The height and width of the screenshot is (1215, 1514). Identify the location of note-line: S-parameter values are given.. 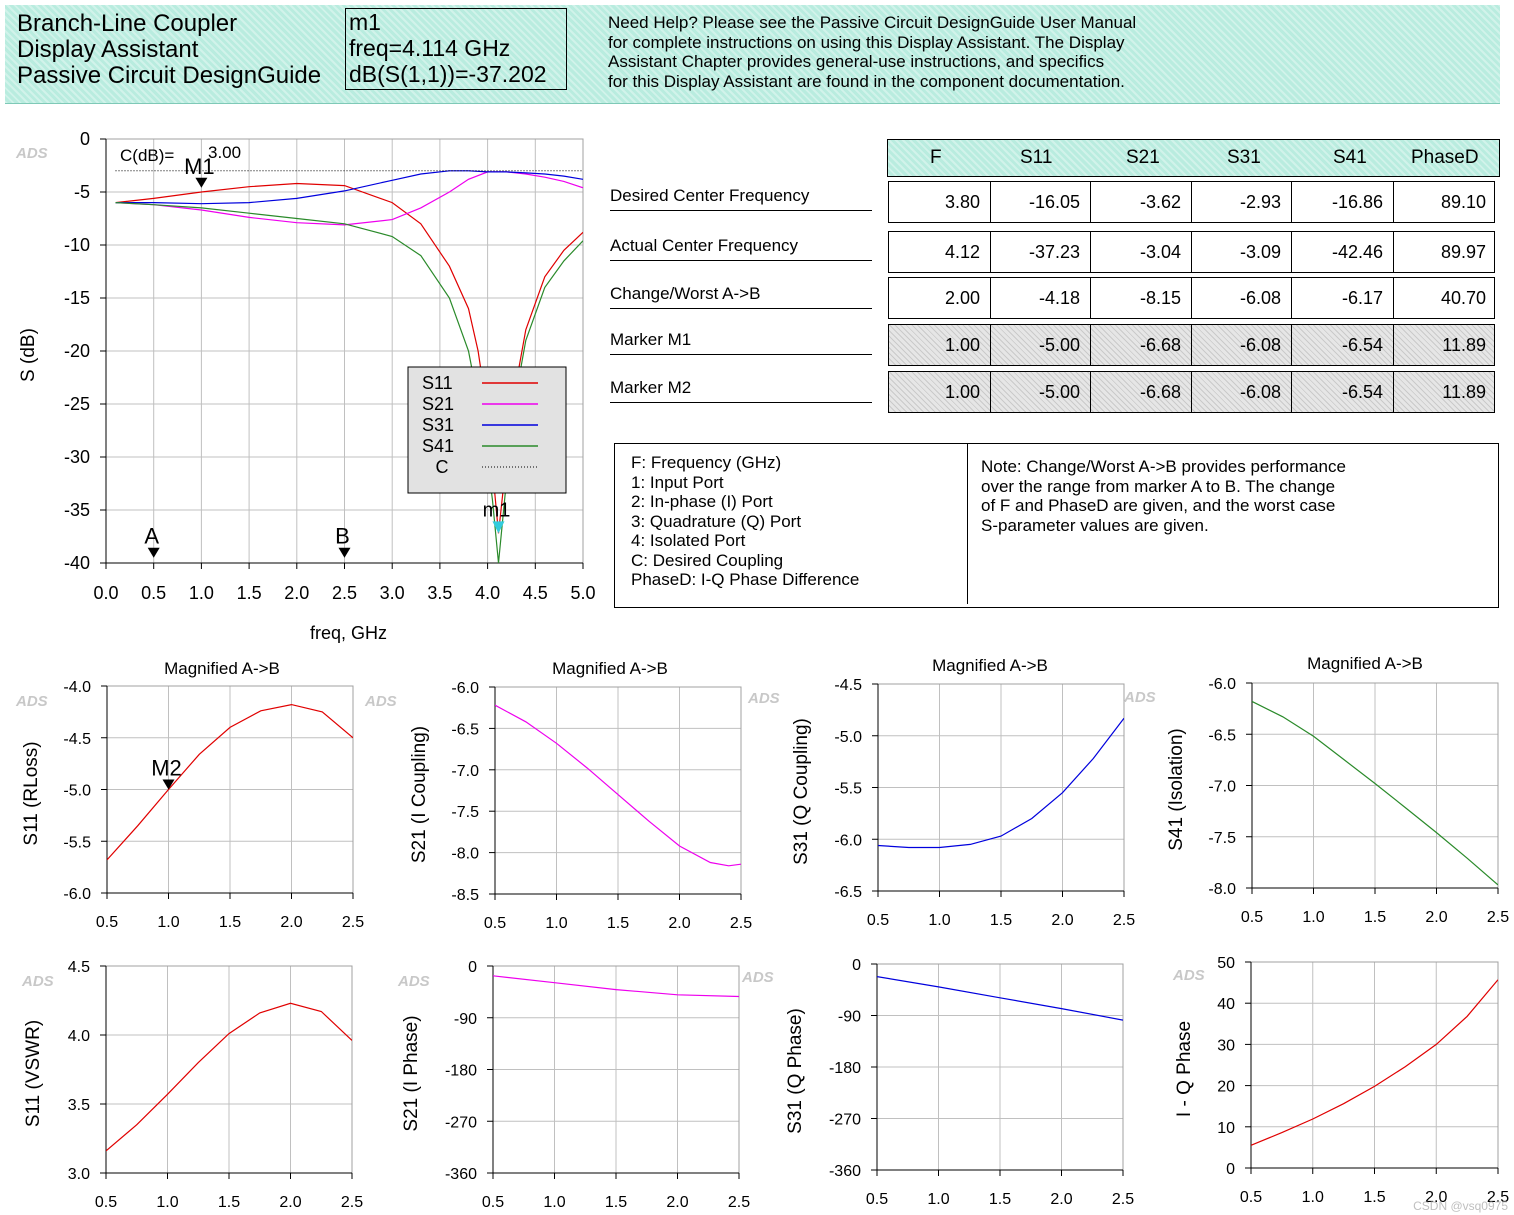
(1095, 525).